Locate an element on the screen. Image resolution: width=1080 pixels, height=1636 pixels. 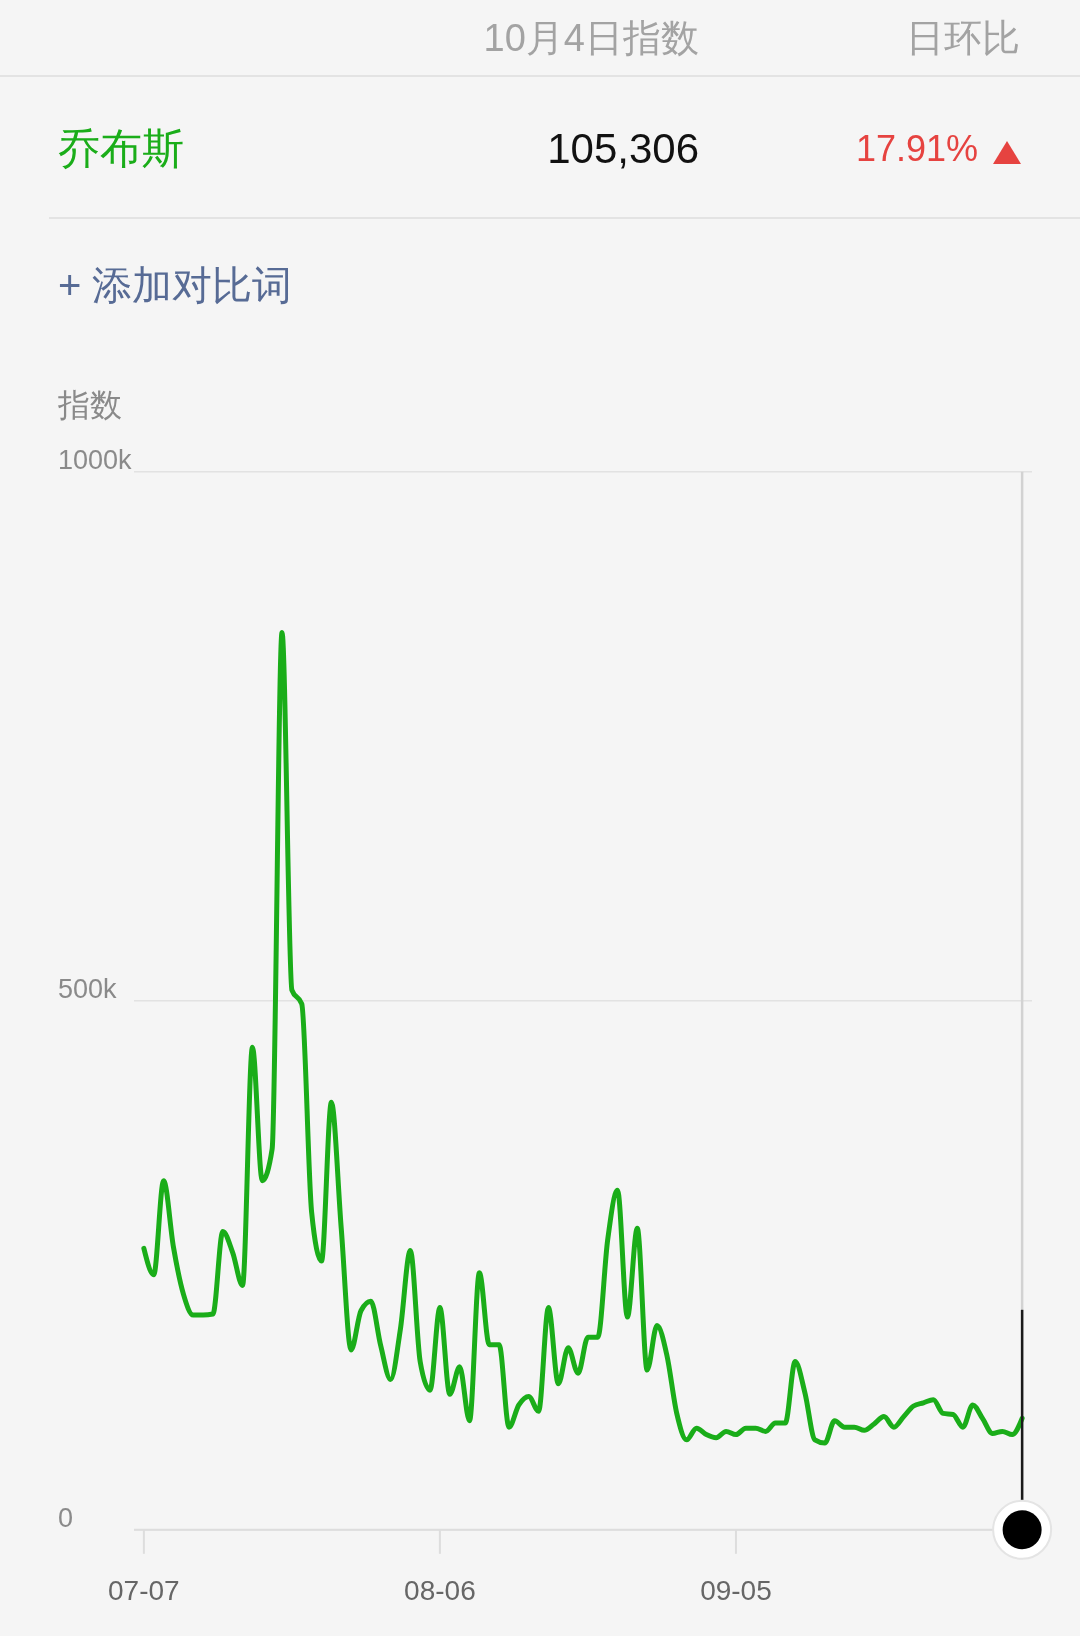
x-tick-label: 08-06 is located at coordinates (440, 1590).